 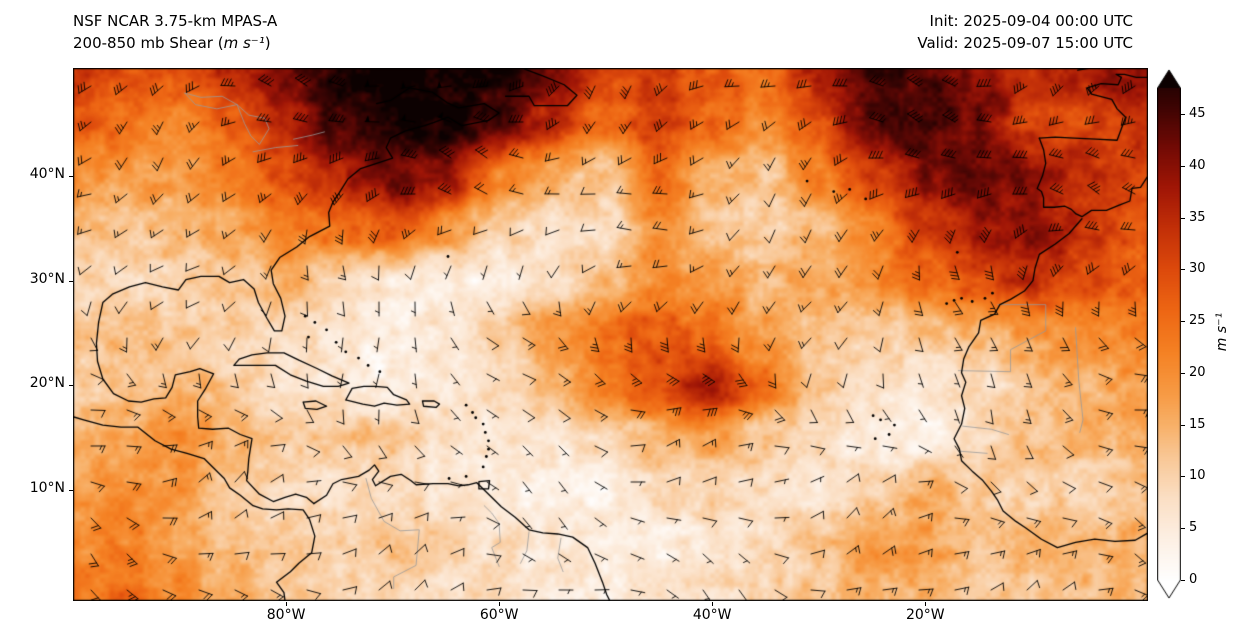 What do you see at coordinates (1197, 165) in the screenshot?
I see `colorbar-tick-label: 40` at bounding box center [1197, 165].